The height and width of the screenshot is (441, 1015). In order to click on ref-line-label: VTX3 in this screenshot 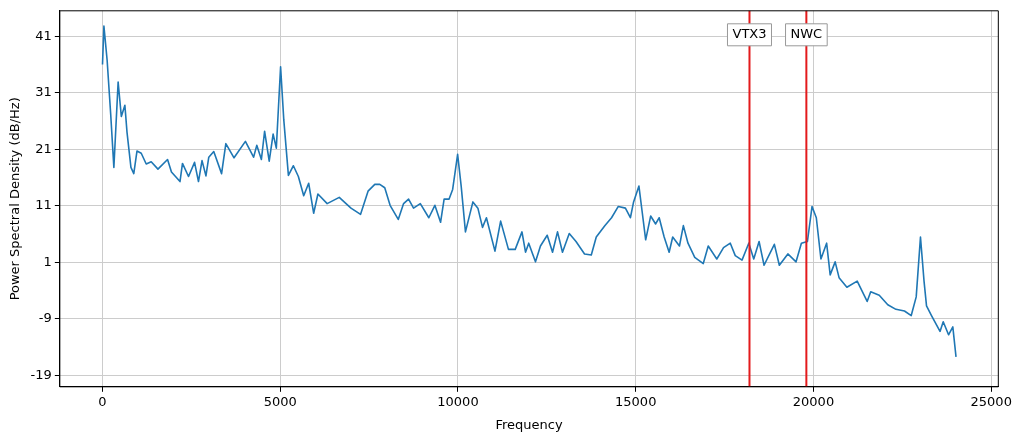, I will do `click(749, 34)`.